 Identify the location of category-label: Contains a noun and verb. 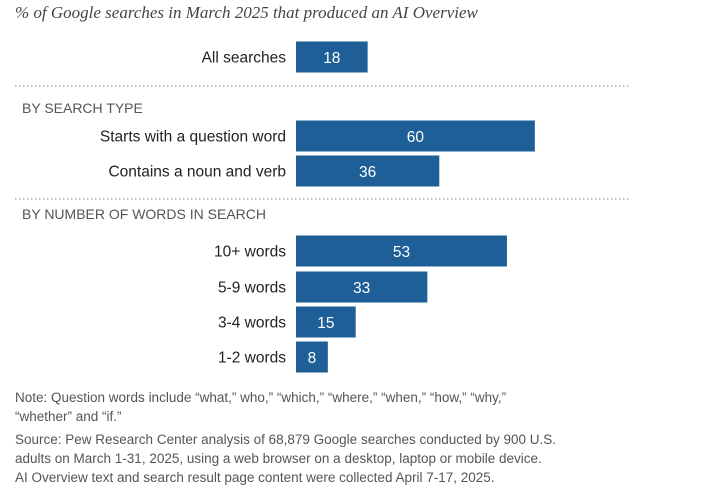
(197, 172).